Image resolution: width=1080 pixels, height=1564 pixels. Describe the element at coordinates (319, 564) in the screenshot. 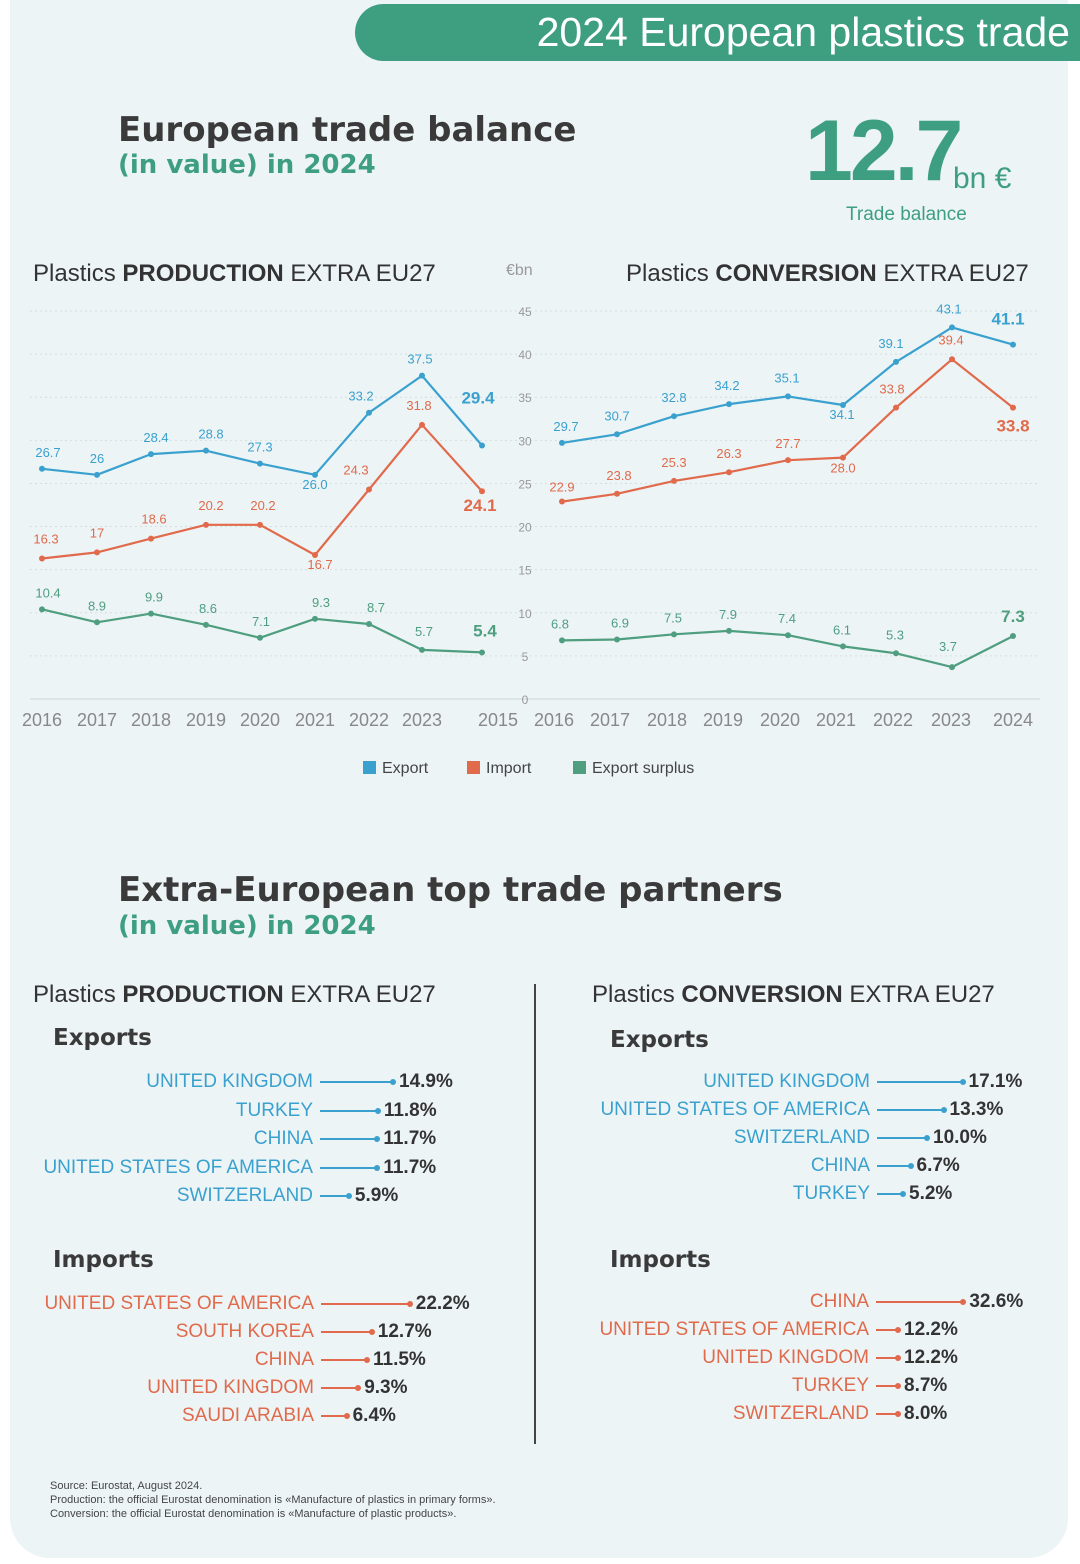

I see `data-label: 16.7` at that location.